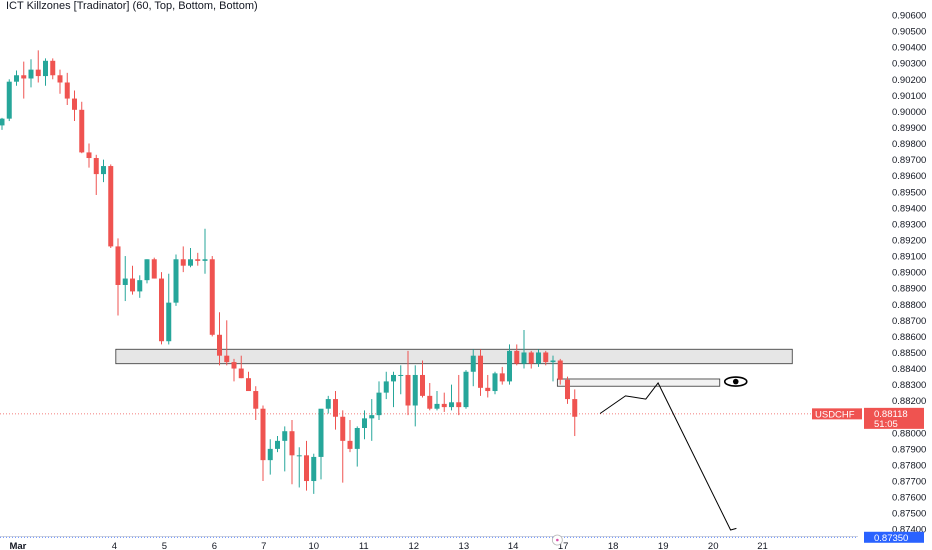 This screenshot has width=932, height=550. I want to click on last-price-label: 0.88118, so click(891, 414).